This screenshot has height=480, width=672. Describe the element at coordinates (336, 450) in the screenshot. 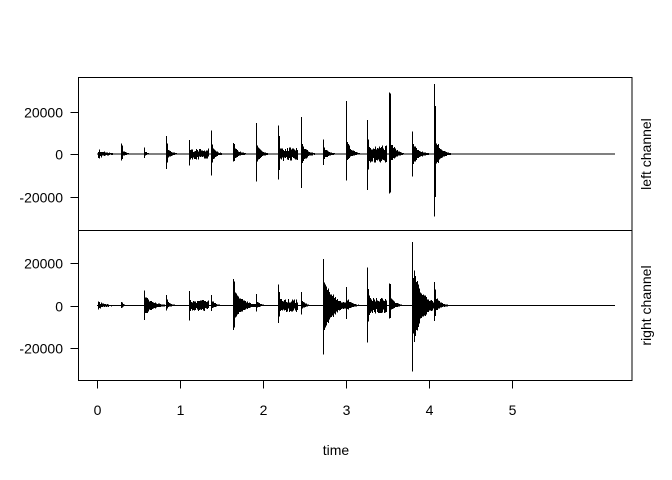

I see `x-axis-title: time` at that location.